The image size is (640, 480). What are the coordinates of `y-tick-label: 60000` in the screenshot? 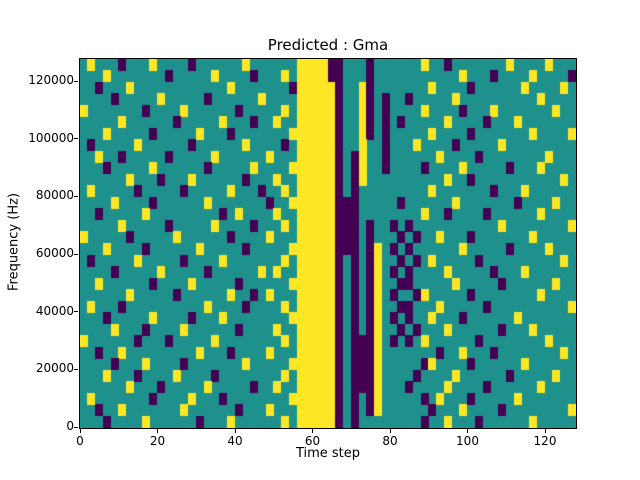 It's located at (54, 253).